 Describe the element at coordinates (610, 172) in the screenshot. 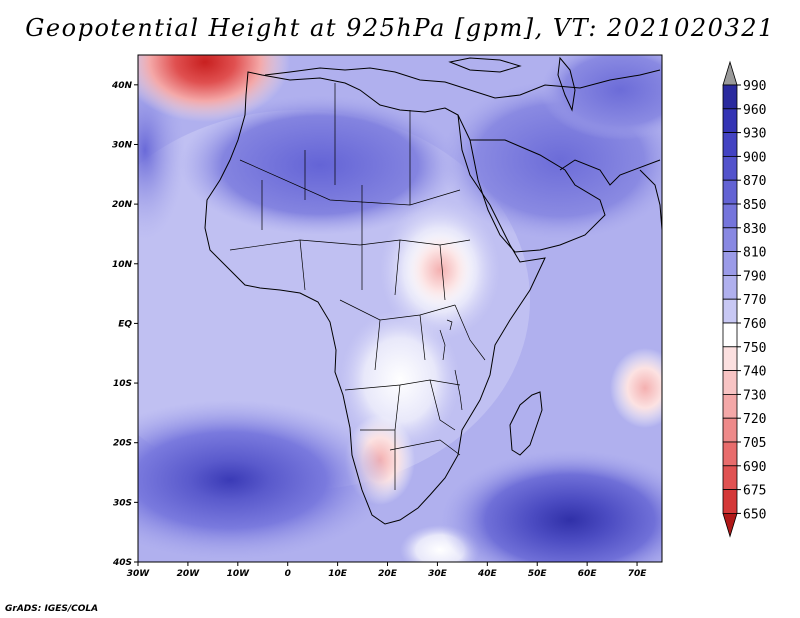

I see `persian-gulf` at that location.